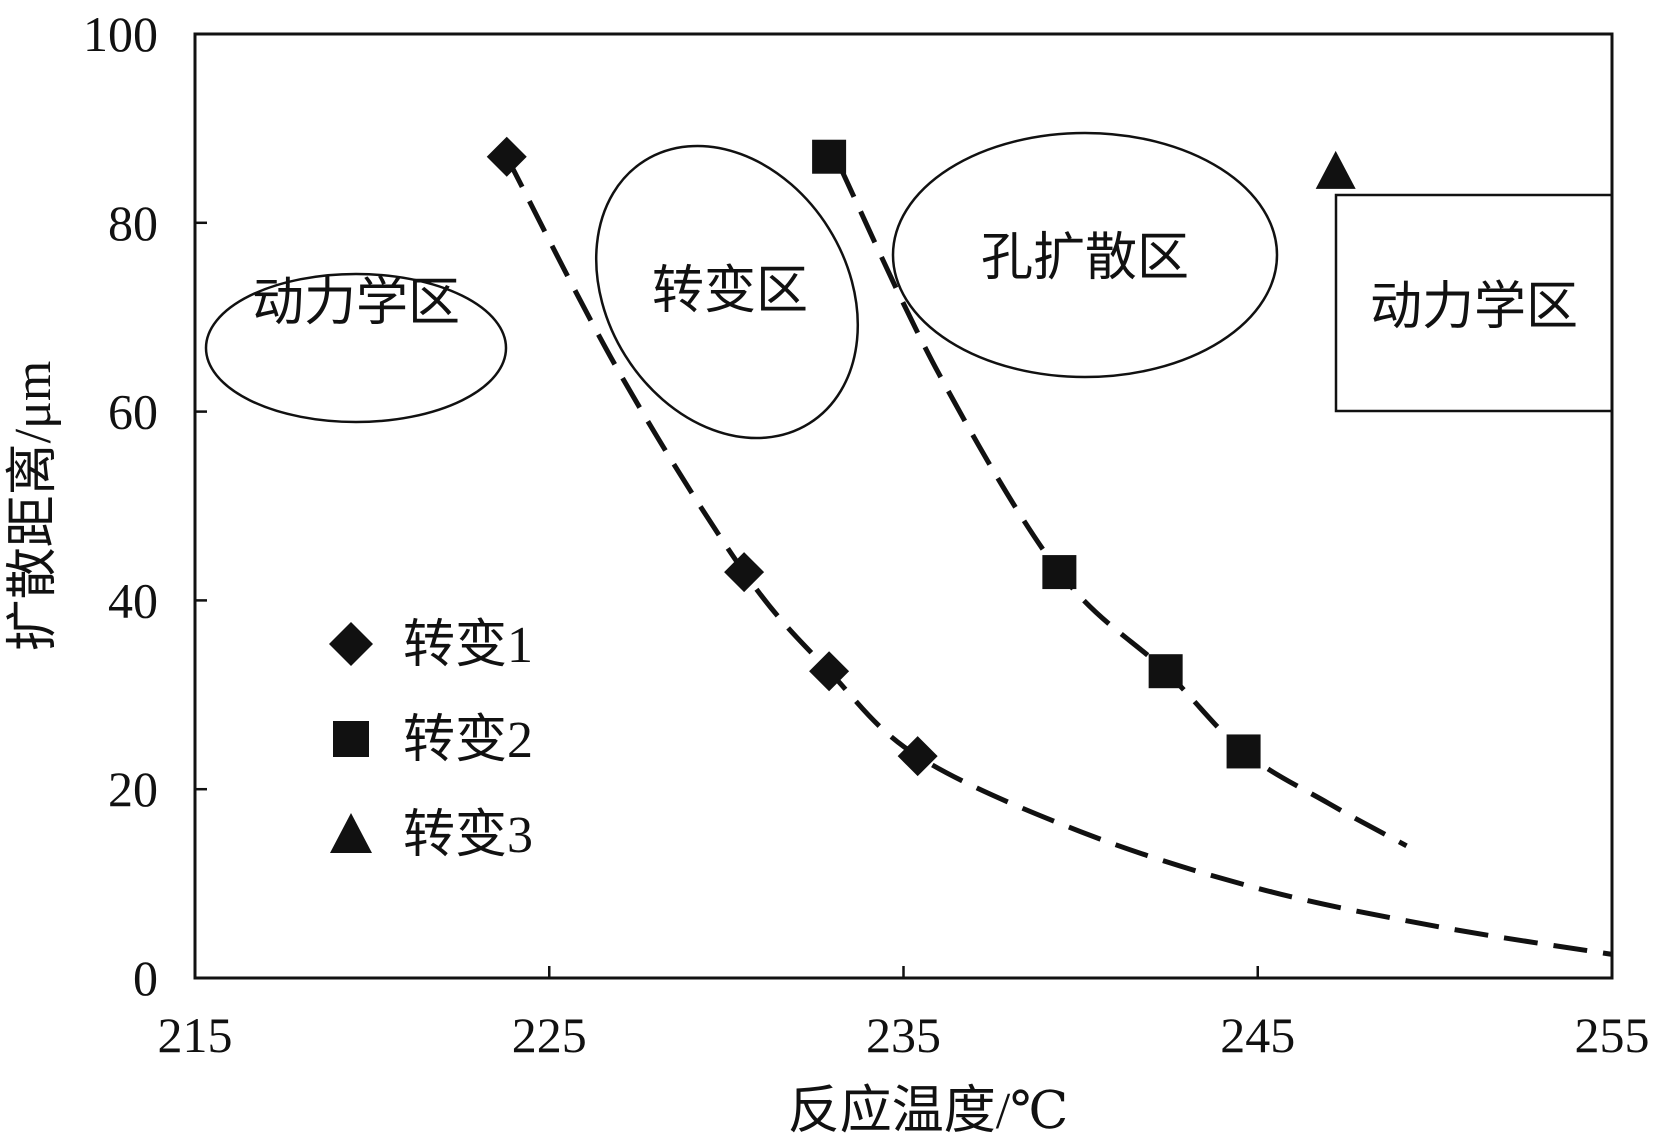 The image size is (1655, 1147). I want to click on legend-label-3: 转变3, so click(468, 835).